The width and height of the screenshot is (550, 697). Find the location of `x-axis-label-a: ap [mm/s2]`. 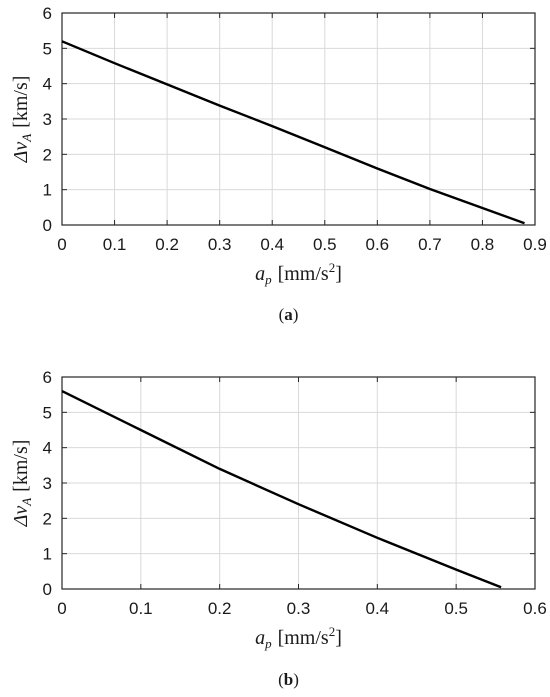

x-axis-label-a: ap [mm/s2] is located at coordinates (298, 273).